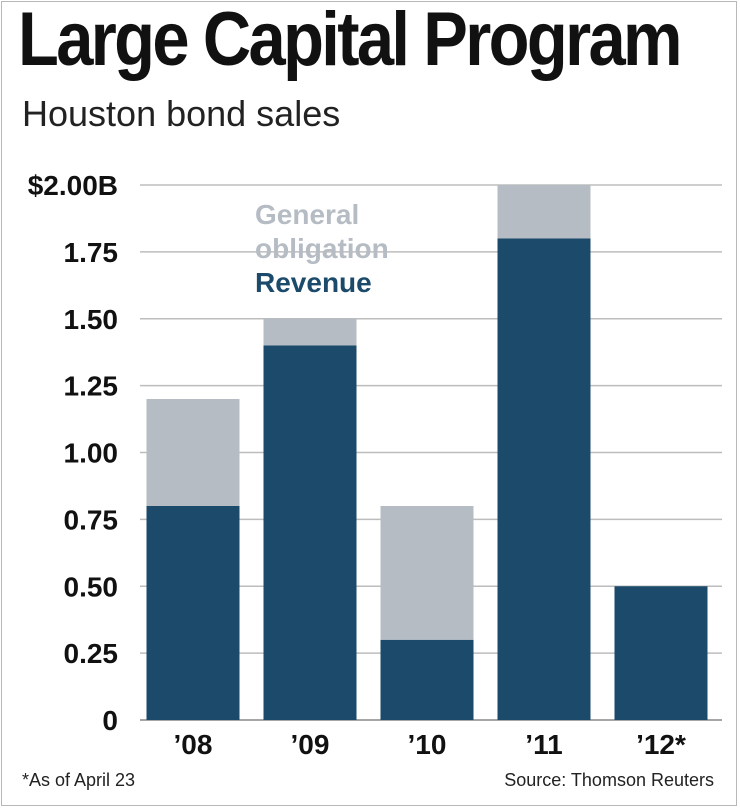 The height and width of the screenshot is (809, 740). I want to click on y-tick-label: 1.50, so click(91, 319).